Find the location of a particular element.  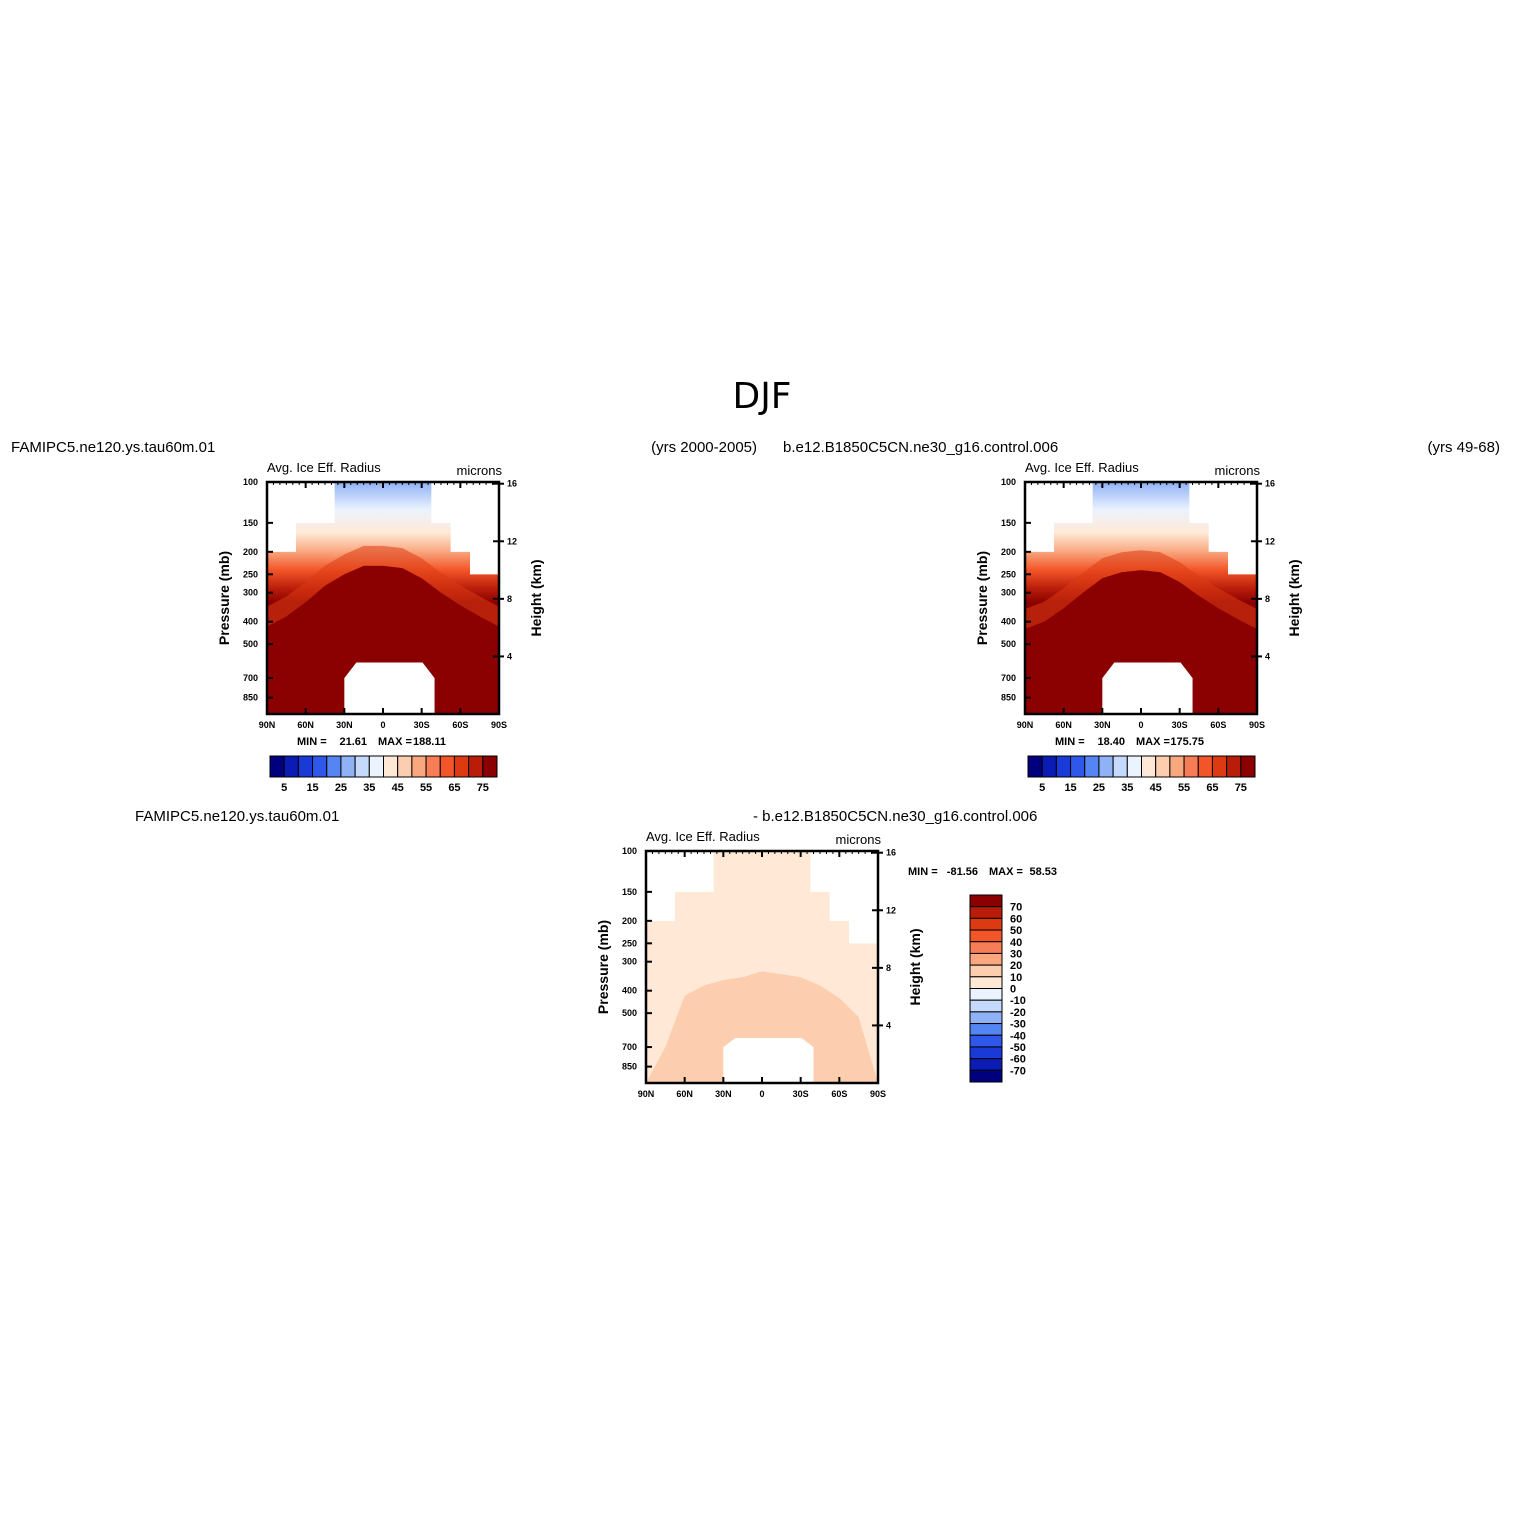

y-tick-label: 100 is located at coordinates (1008, 482).